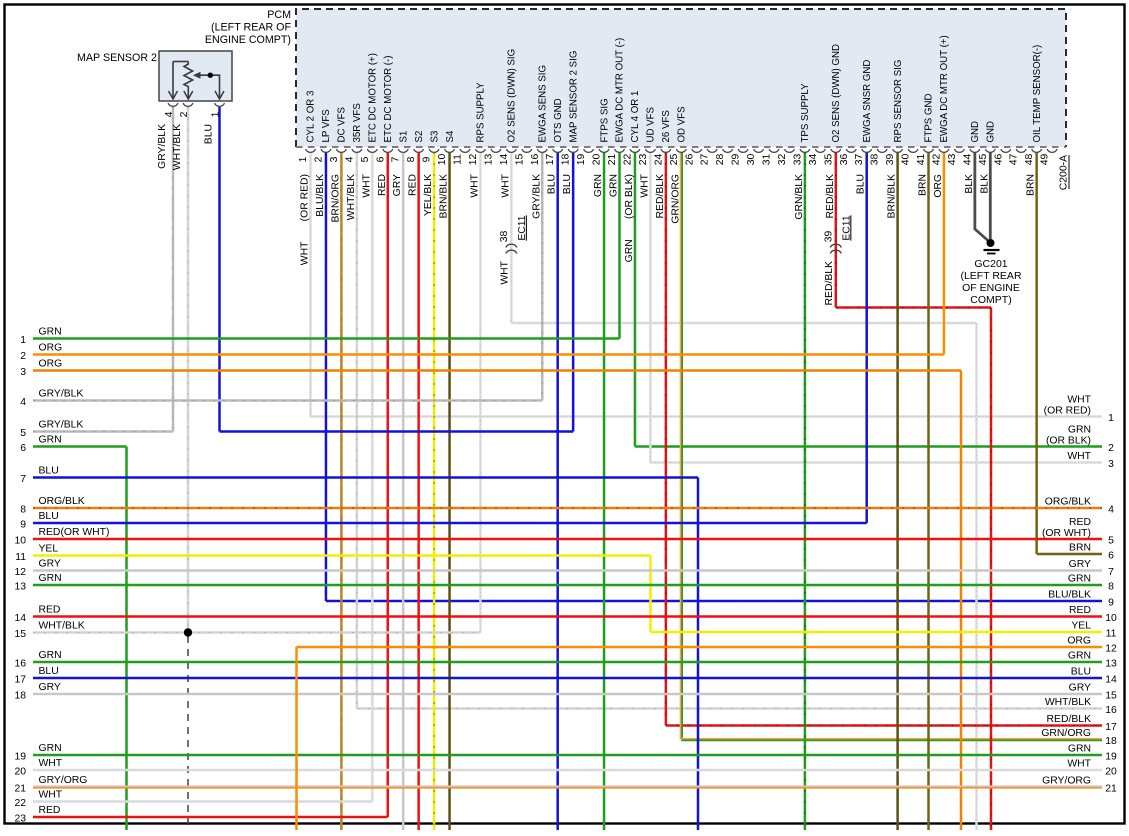 The height and width of the screenshot is (836, 1129). What do you see at coordinates (689, 160) in the screenshot?
I see `svg-text: 26` at bounding box center [689, 160].